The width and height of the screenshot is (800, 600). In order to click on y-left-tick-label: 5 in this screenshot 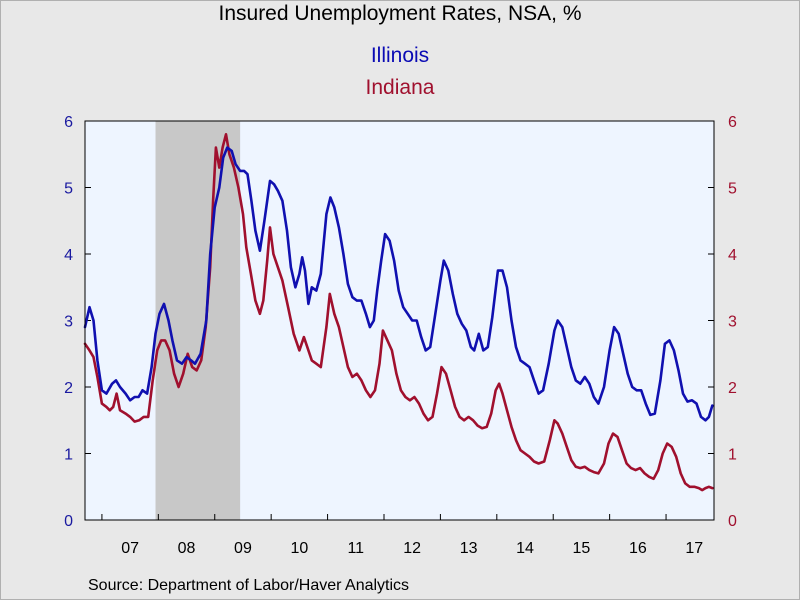, I will do `click(68, 189)`.